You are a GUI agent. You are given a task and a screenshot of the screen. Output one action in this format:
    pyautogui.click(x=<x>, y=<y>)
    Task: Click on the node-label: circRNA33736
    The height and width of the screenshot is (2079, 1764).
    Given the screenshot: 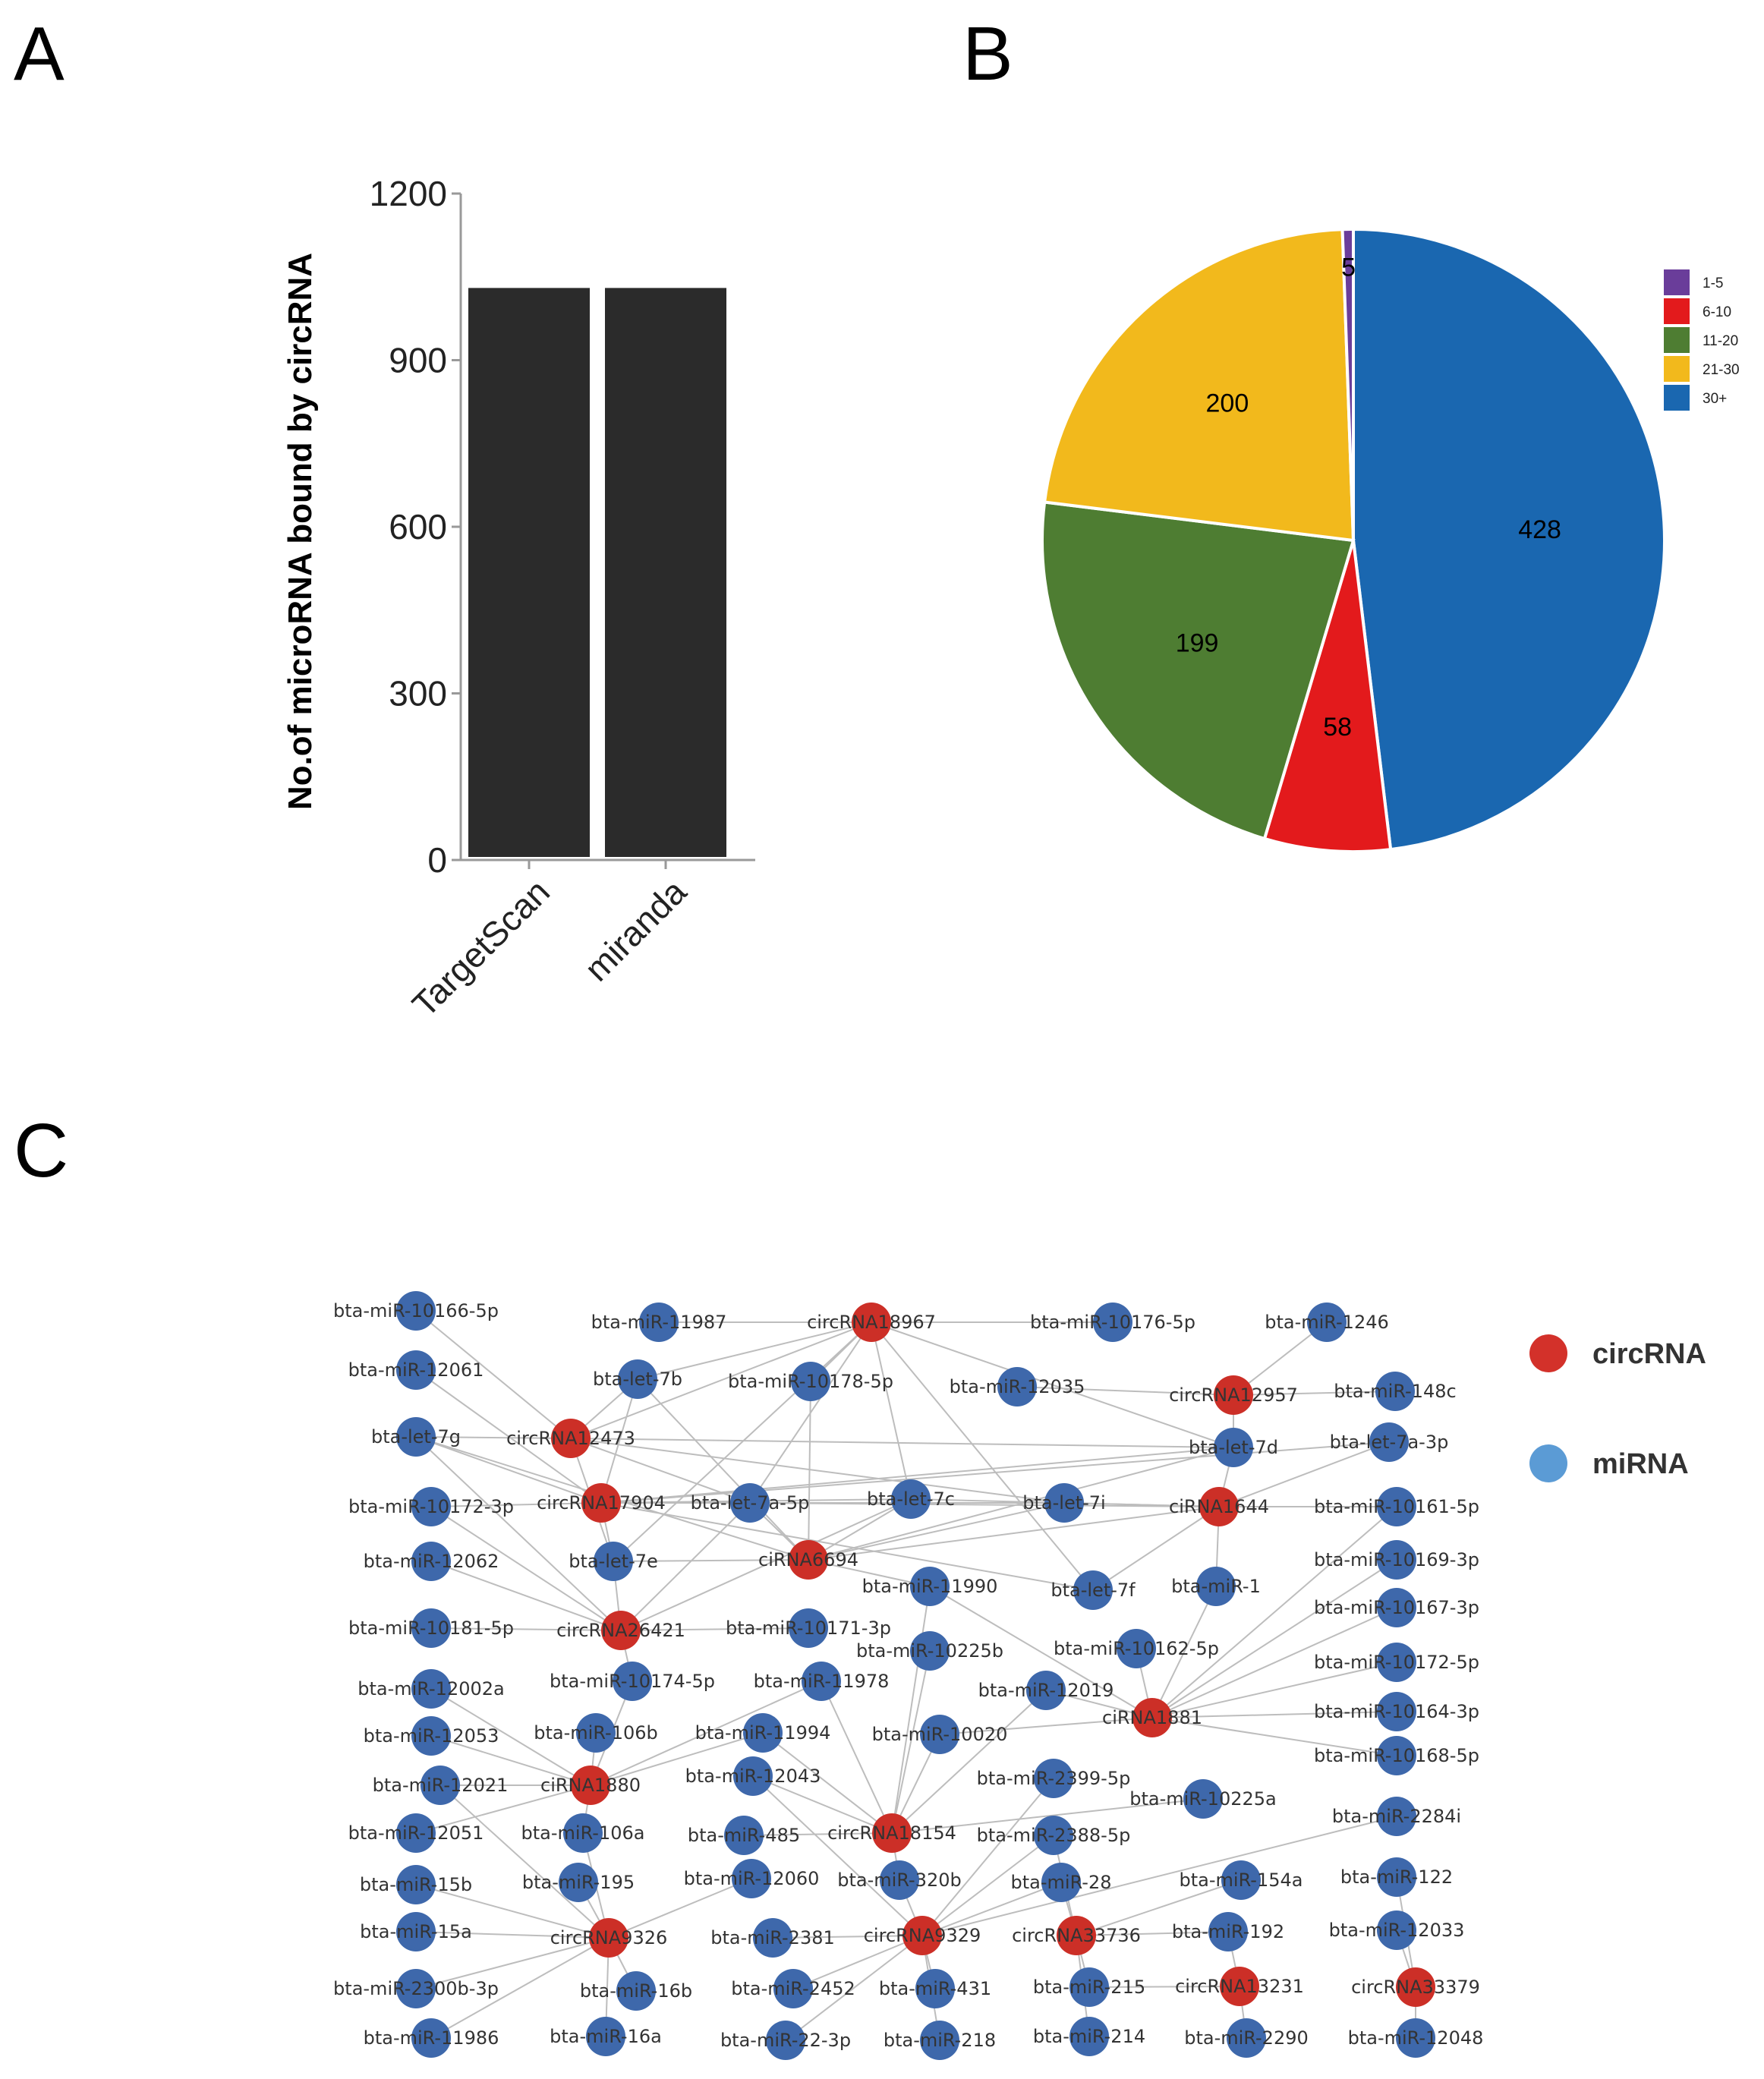 What is the action you would take?
    pyautogui.click(x=1076, y=1935)
    